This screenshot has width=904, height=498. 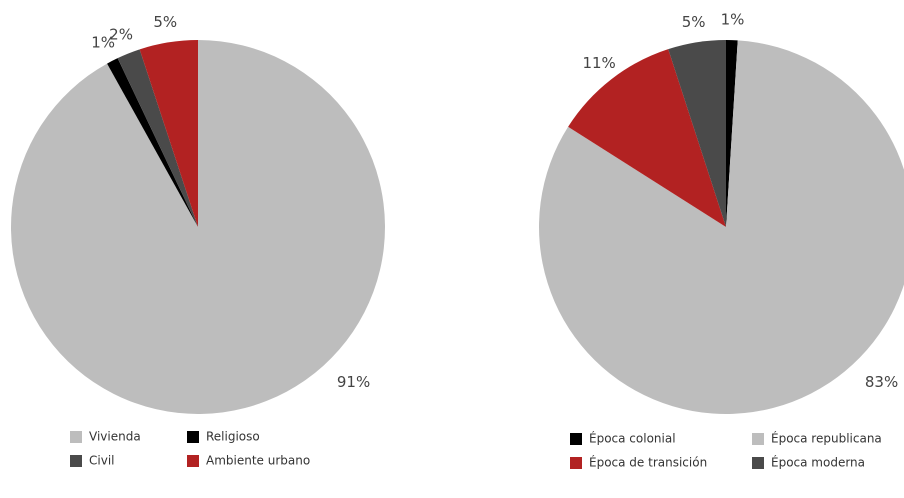 What do you see at coordinates (101, 461) in the screenshot?
I see `legend-label: Civil` at bounding box center [101, 461].